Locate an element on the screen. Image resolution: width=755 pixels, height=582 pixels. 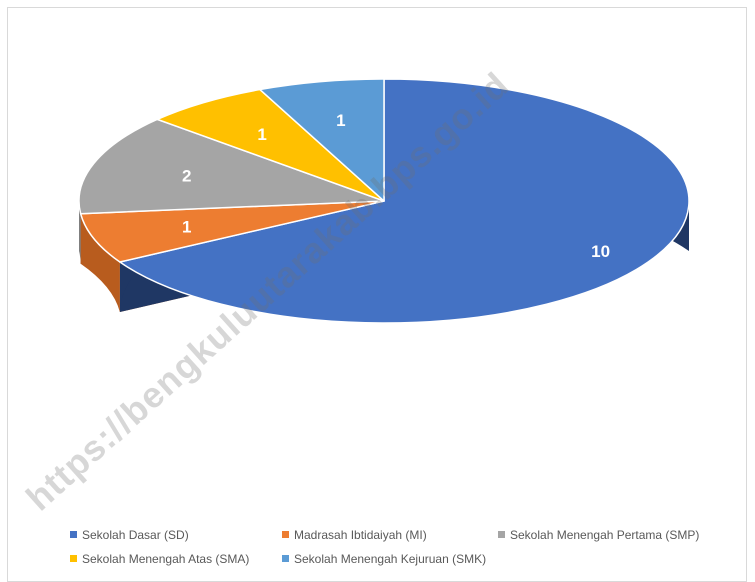
pie-slice-sekolah-menengah-pertama-smp-side is located at coordinates (80, 232).